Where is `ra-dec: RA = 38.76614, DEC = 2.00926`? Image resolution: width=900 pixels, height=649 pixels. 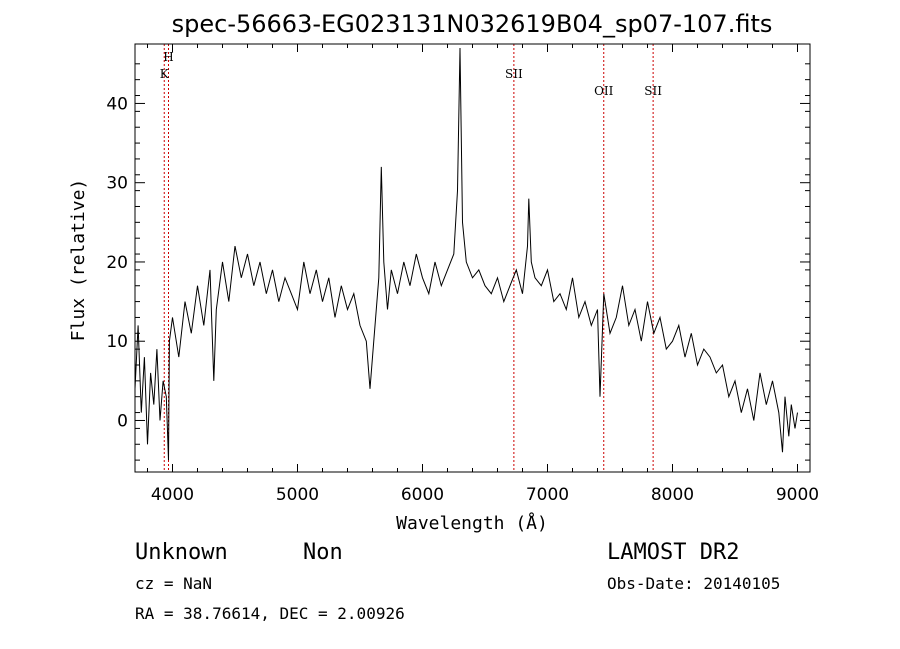
ra-dec: RA = 38.76614, DEC = 2.00926 is located at coordinates (270, 613).